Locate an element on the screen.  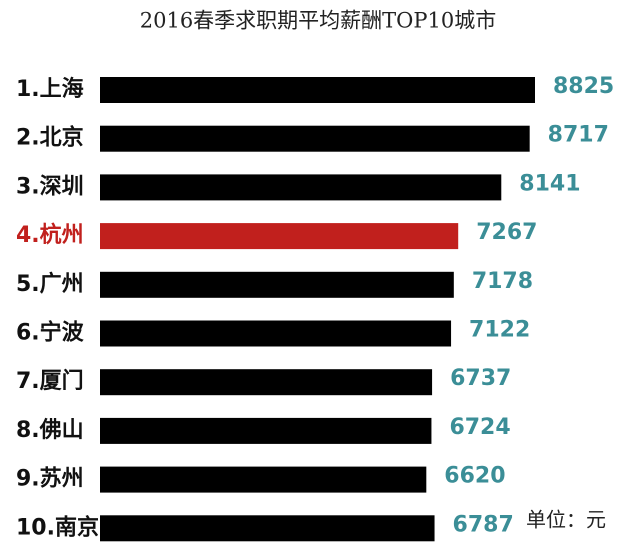
category-label: 4.杭州 is located at coordinates (50, 235).